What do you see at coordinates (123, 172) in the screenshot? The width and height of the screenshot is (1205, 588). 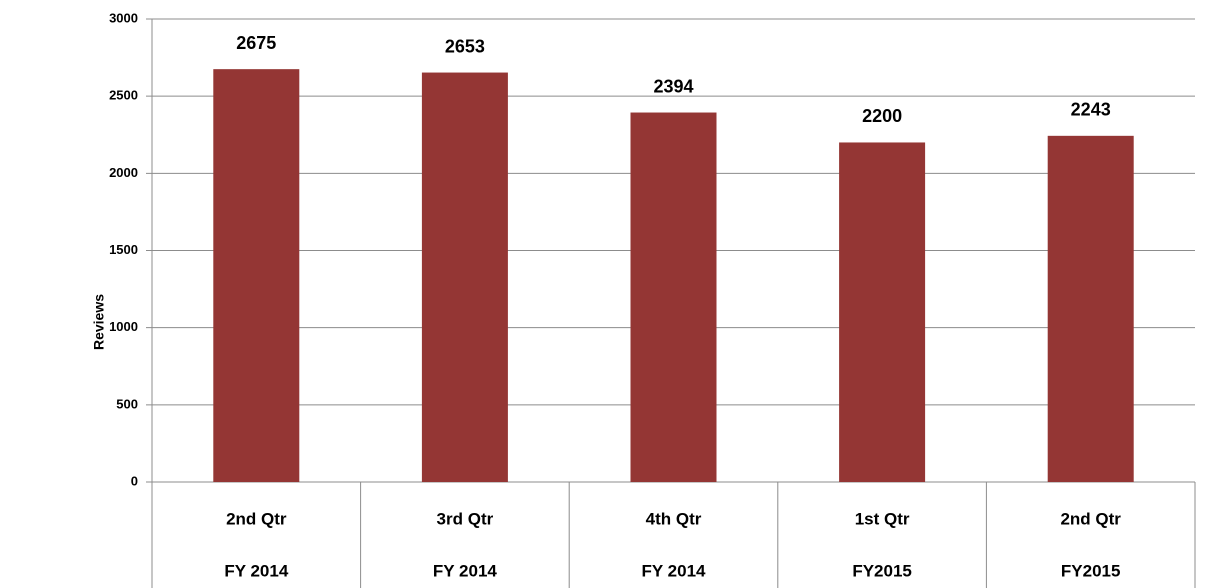 I see `y-tick-label: 2000` at bounding box center [123, 172].